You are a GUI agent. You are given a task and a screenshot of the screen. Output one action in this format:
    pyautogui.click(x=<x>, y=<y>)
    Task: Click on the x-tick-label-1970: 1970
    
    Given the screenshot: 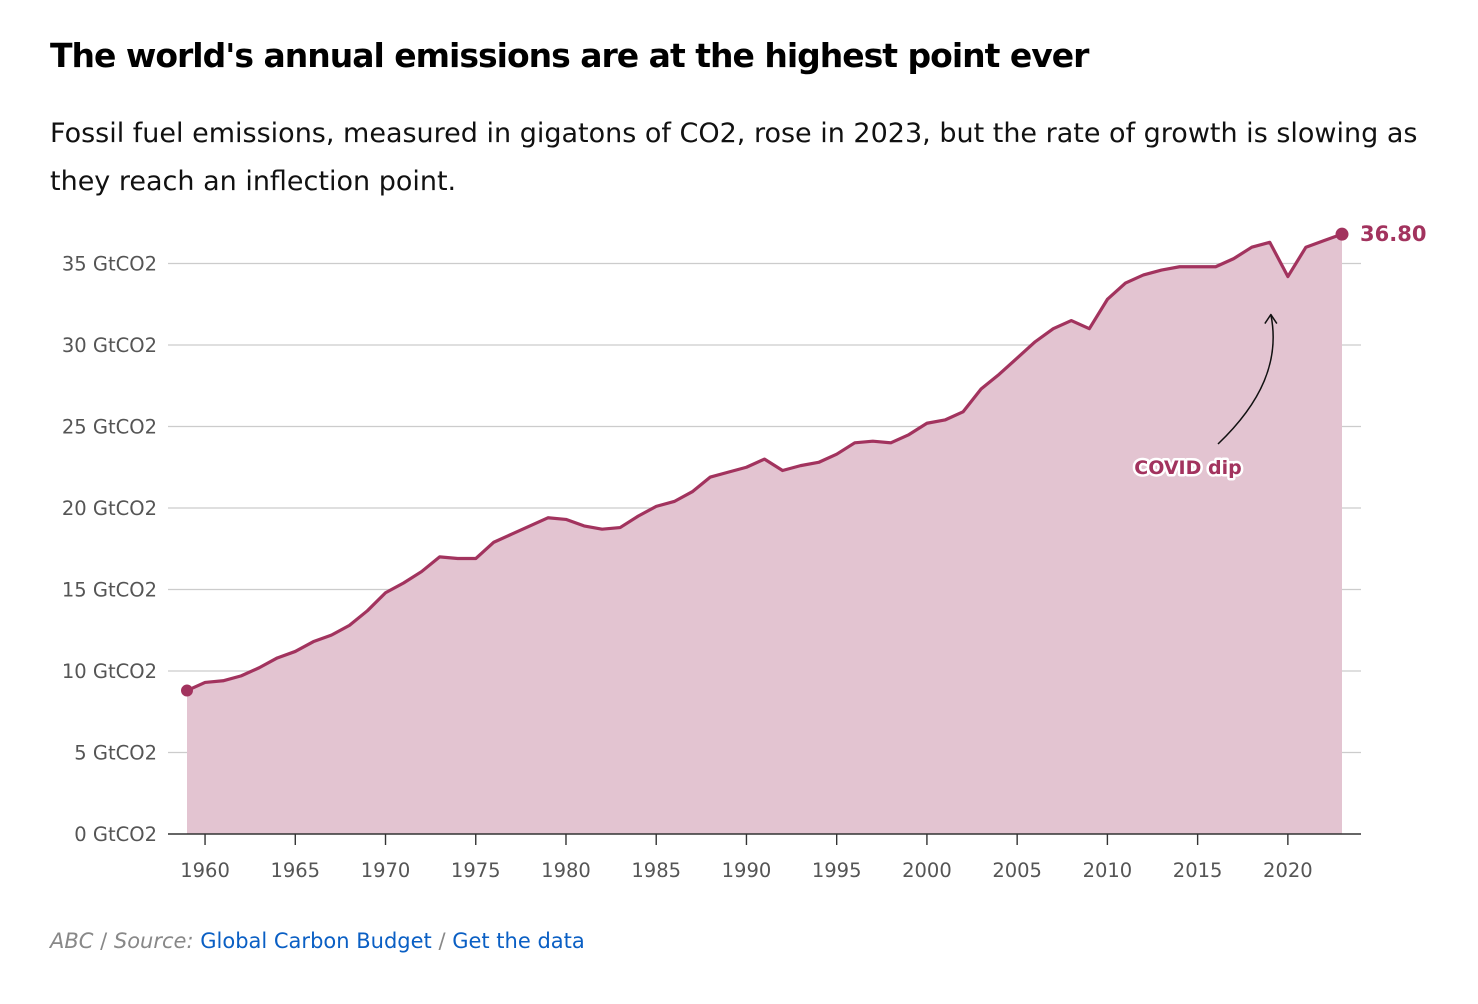 What is the action you would take?
    pyautogui.click(x=386, y=870)
    